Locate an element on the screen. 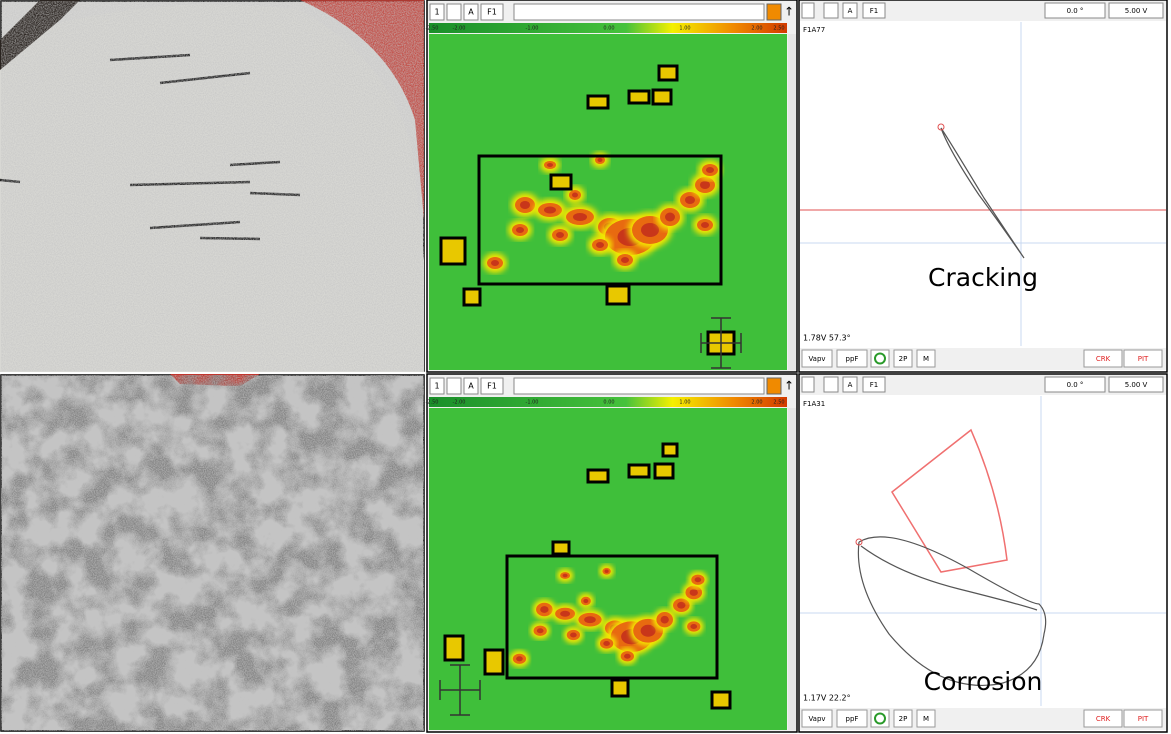  readout: 1.78V 57.3° is located at coordinates (827, 338).